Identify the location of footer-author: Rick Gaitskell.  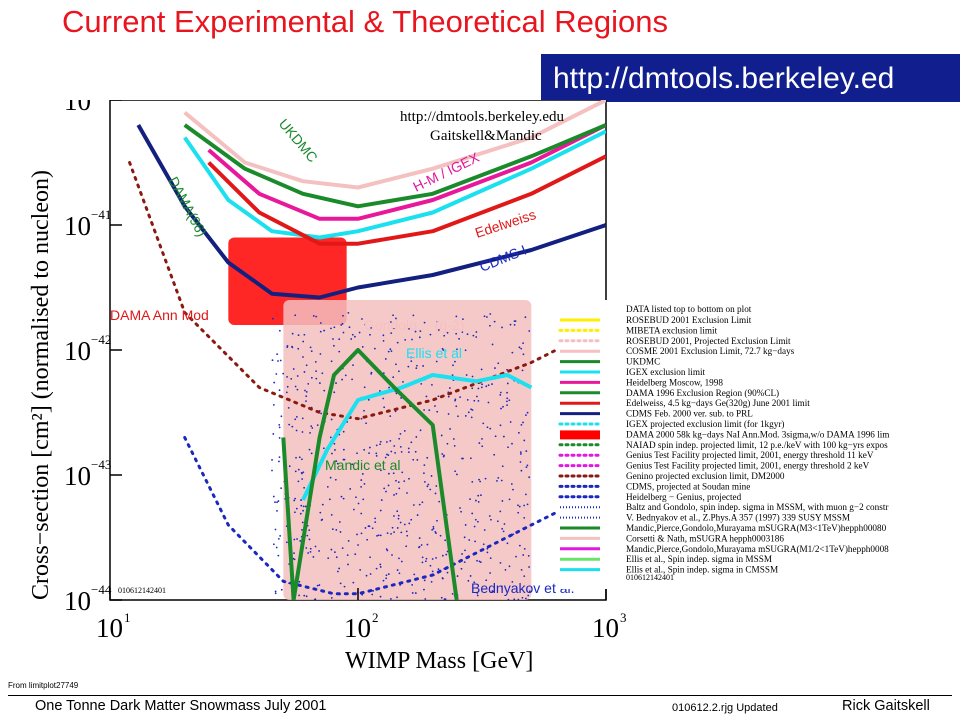
(886, 706).